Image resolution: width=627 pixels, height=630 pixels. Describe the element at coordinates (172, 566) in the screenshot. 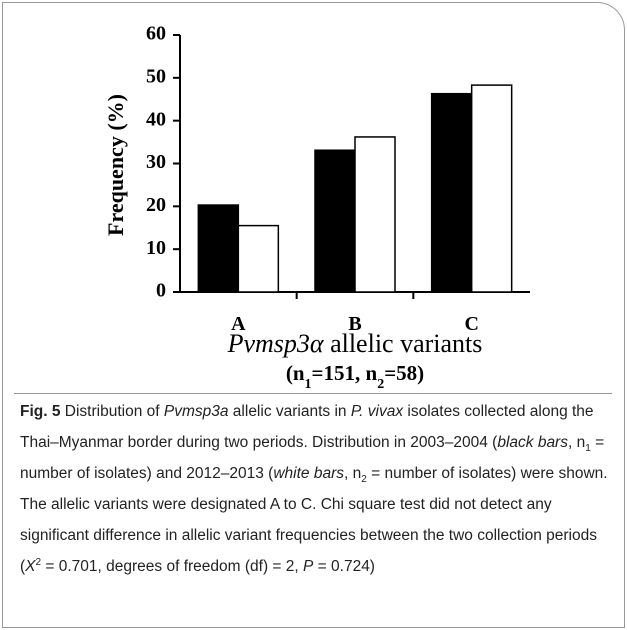

I see `caption-text: = 0.701, degrees of freedom (df) = 2,` at that location.